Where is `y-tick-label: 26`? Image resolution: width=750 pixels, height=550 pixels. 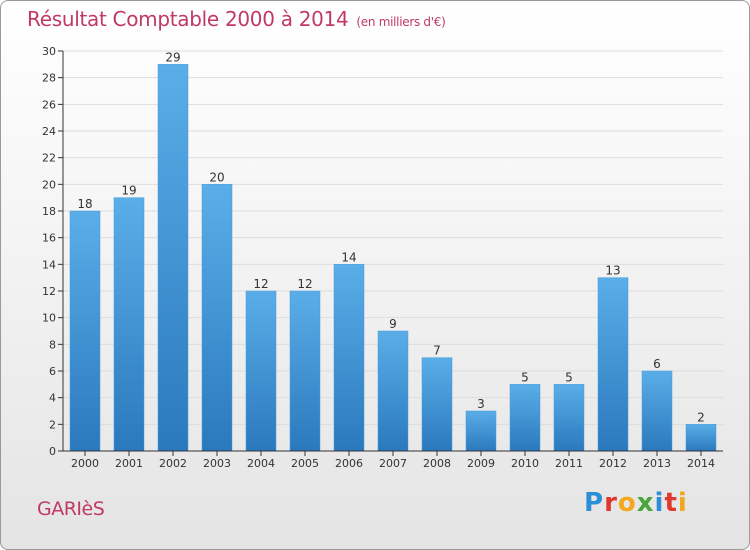 y-tick-label: 26 is located at coordinates (49, 104).